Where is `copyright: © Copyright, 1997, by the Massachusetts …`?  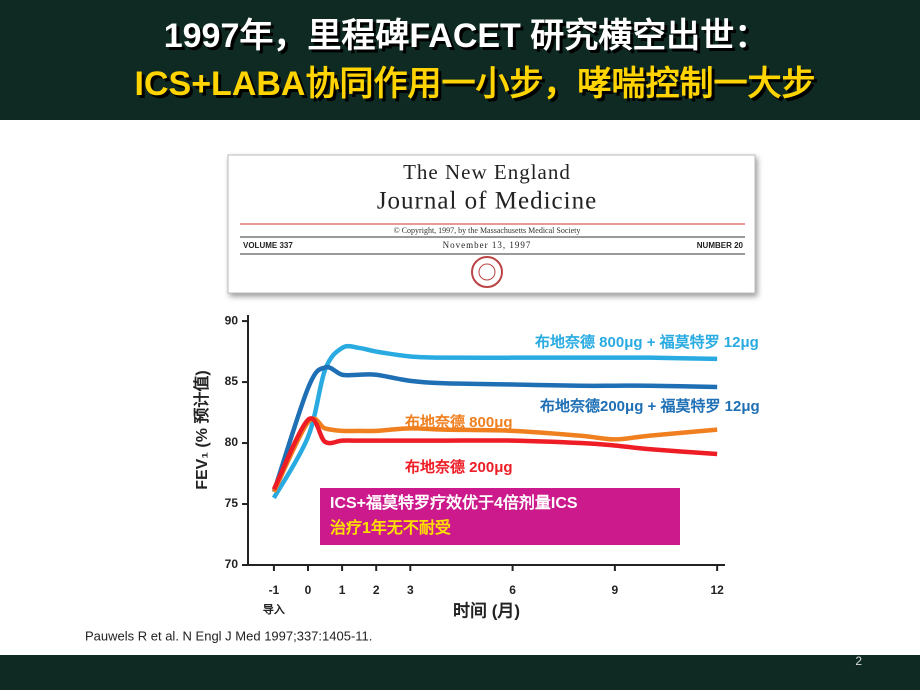 copyright: © Copyright, 1997, by the Massachusetts … is located at coordinates (487, 230).